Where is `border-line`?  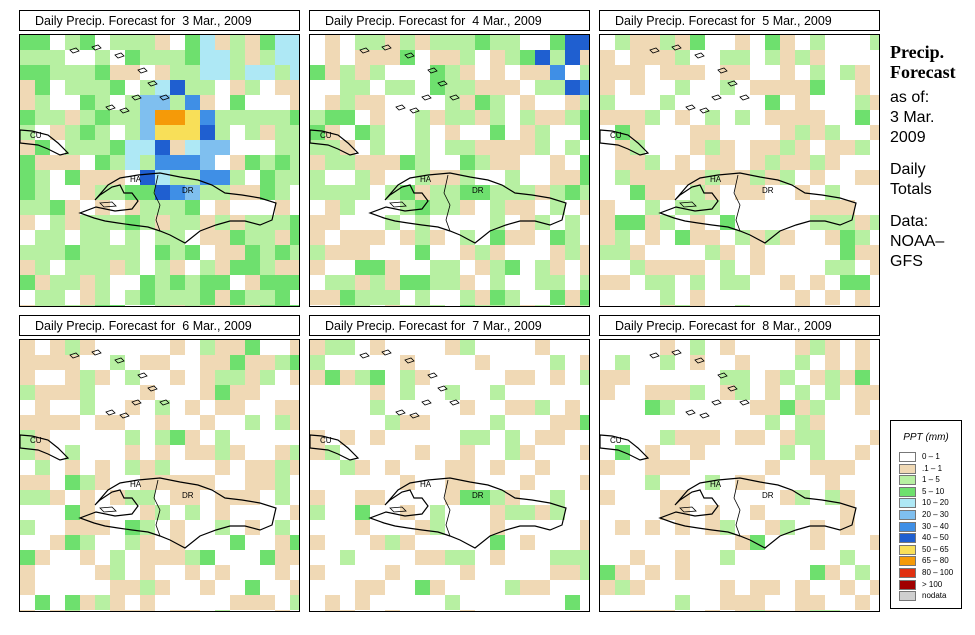
border-line is located at coordinates (157, 508).